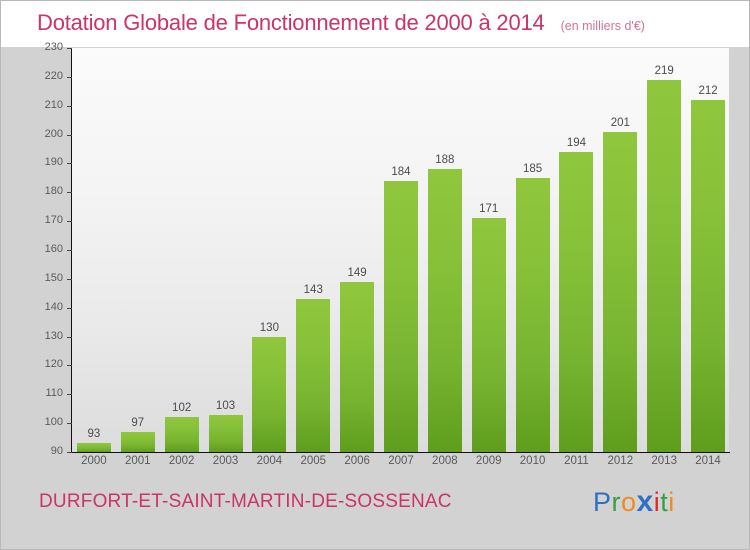 The height and width of the screenshot is (550, 750). I want to click on bar-slot: 185, so click(533, 250).